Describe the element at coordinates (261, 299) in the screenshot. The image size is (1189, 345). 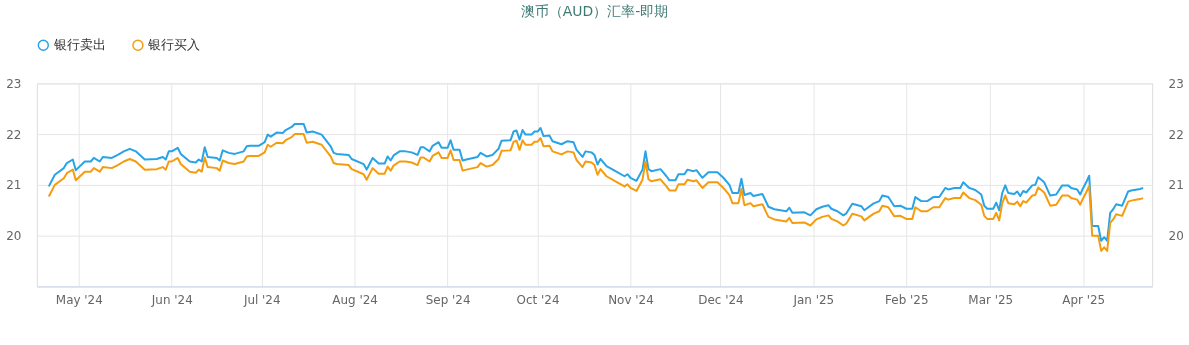
I see `x-tick-label: Jul '24` at that location.